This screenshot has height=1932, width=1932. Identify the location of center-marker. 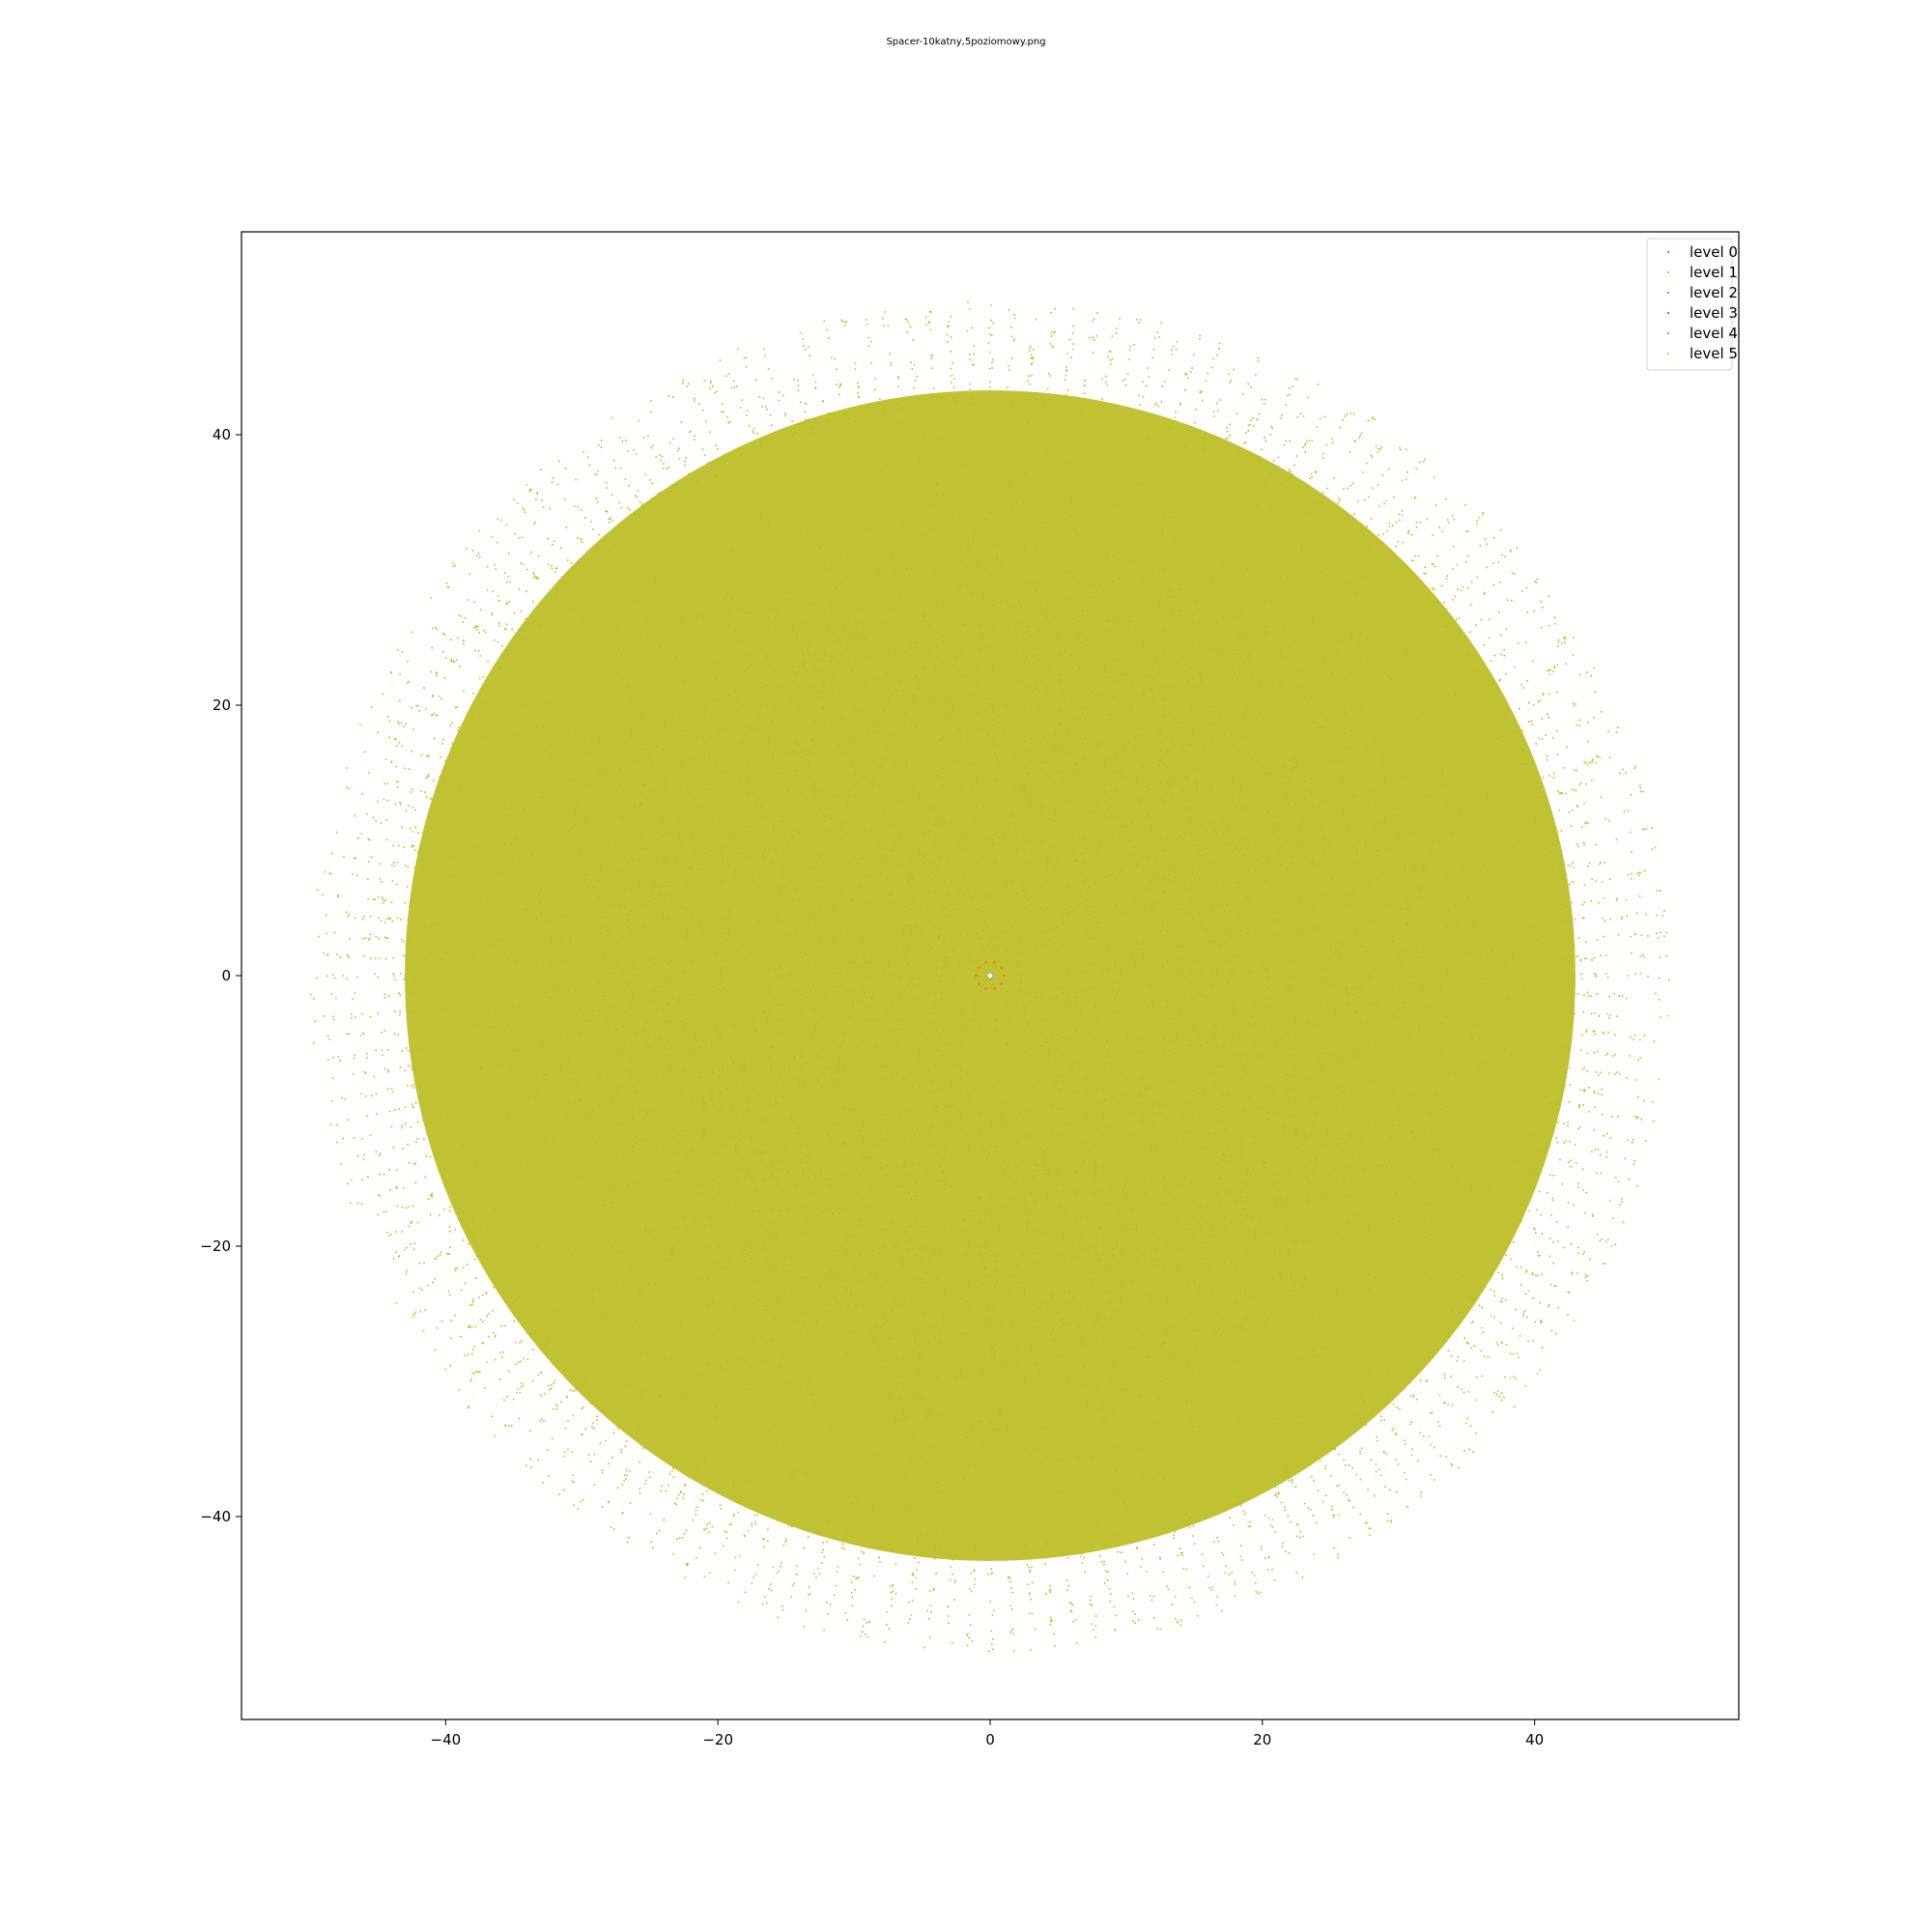
(990, 976).